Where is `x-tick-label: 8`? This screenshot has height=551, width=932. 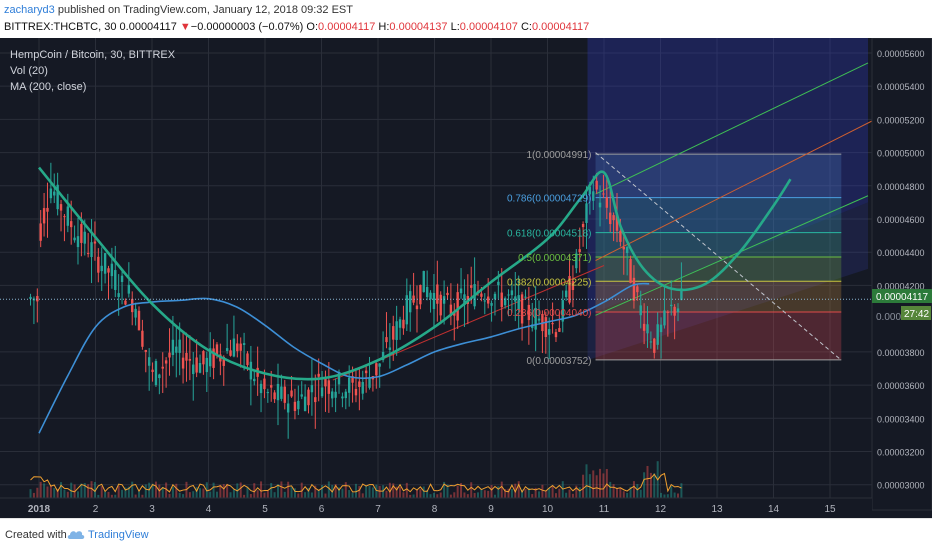 x-tick-label: 8 is located at coordinates (435, 509).